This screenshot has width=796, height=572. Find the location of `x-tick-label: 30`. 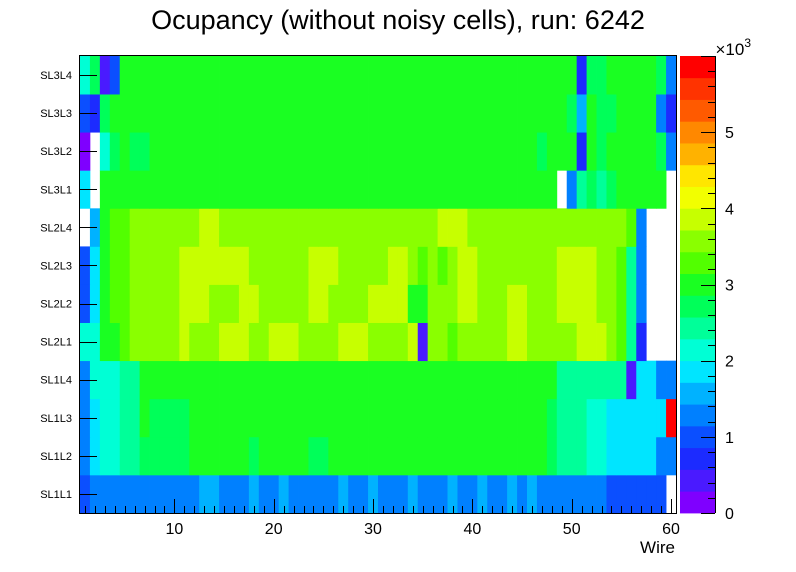

x-tick-label: 30 is located at coordinates (373, 529).